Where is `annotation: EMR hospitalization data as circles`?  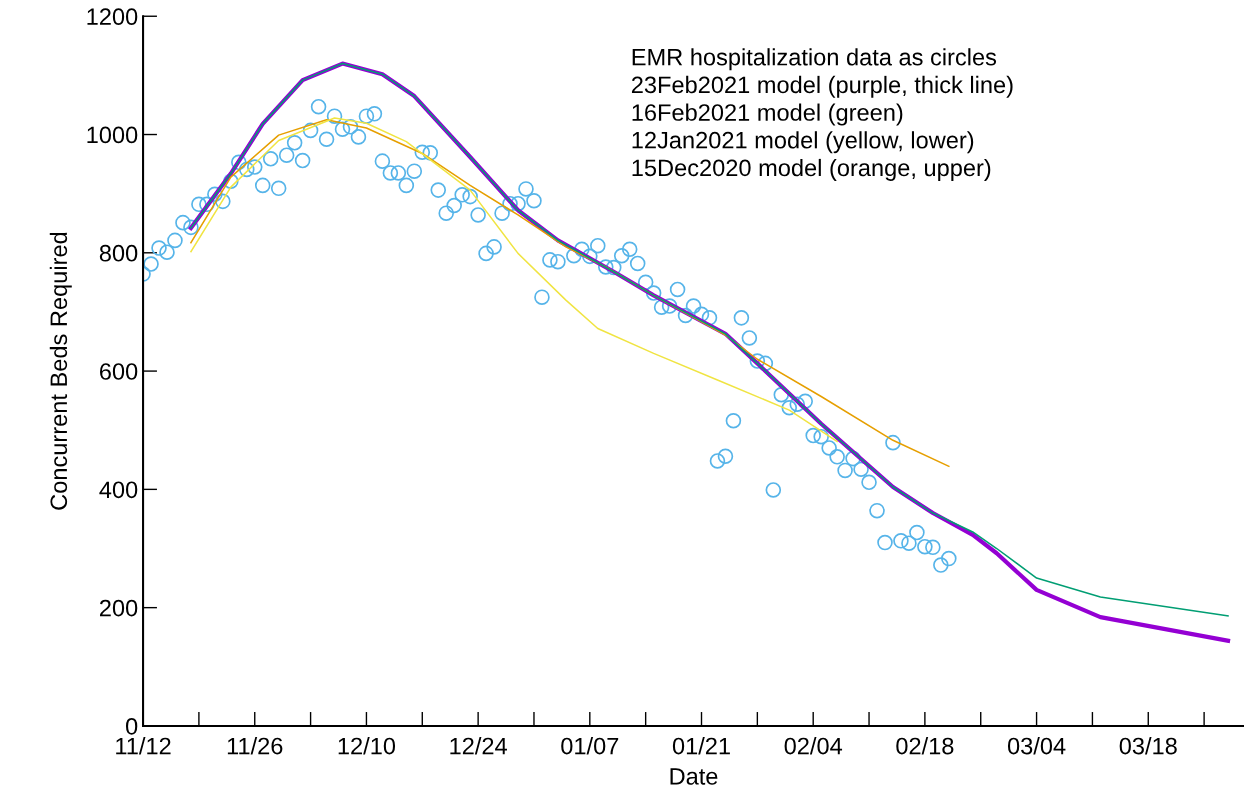 annotation: EMR hospitalization data as circles is located at coordinates (814, 59).